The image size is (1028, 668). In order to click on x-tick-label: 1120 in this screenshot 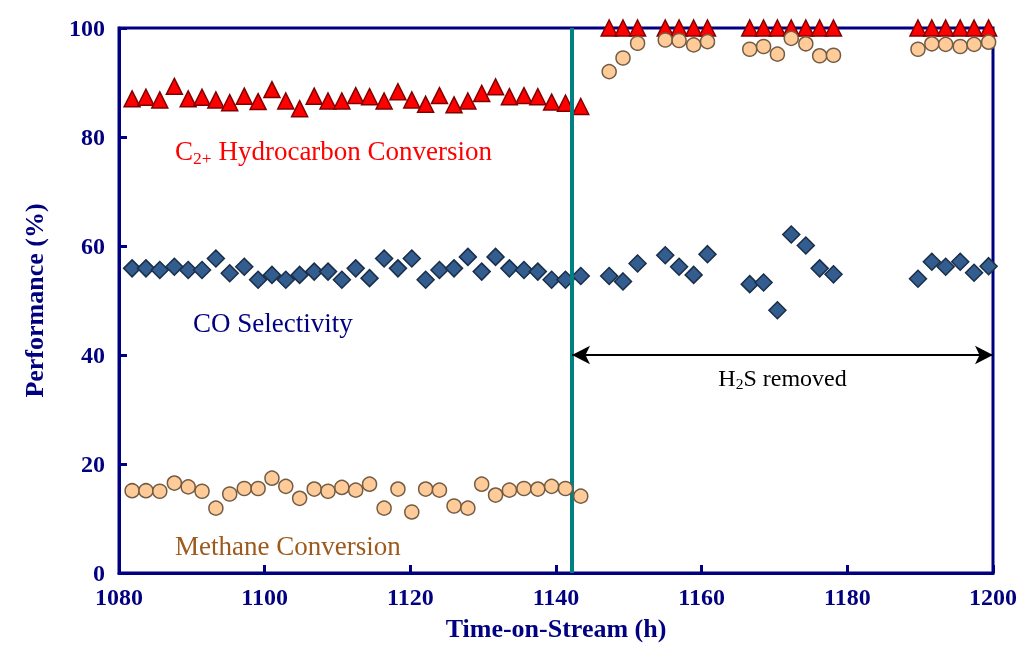, I will do `click(410, 597)`.